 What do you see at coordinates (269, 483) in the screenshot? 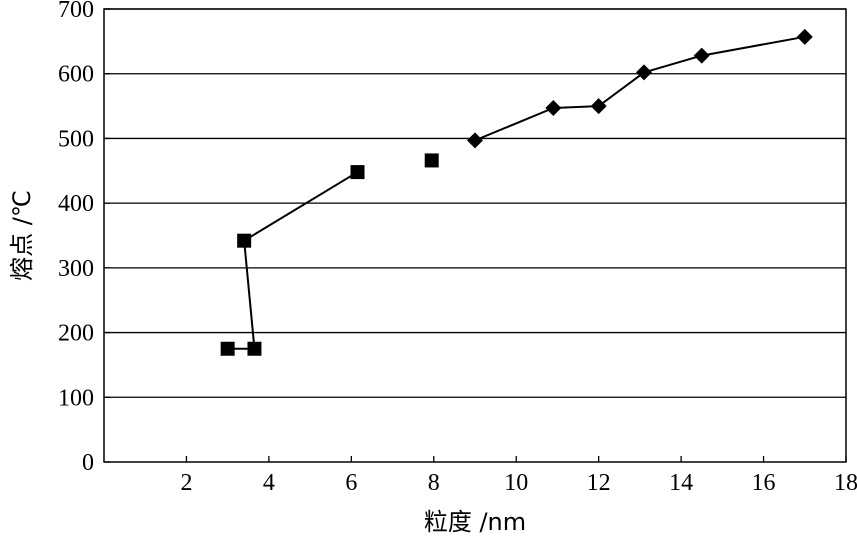
I see `x-tick-label: 4` at bounding box center [269, 483].